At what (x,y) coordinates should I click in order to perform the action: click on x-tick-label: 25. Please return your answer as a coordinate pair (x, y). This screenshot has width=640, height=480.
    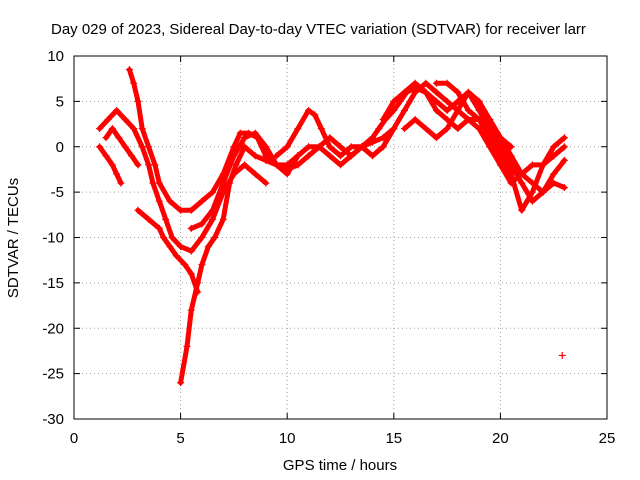
    Looking at the image, I should click on (607, 438).